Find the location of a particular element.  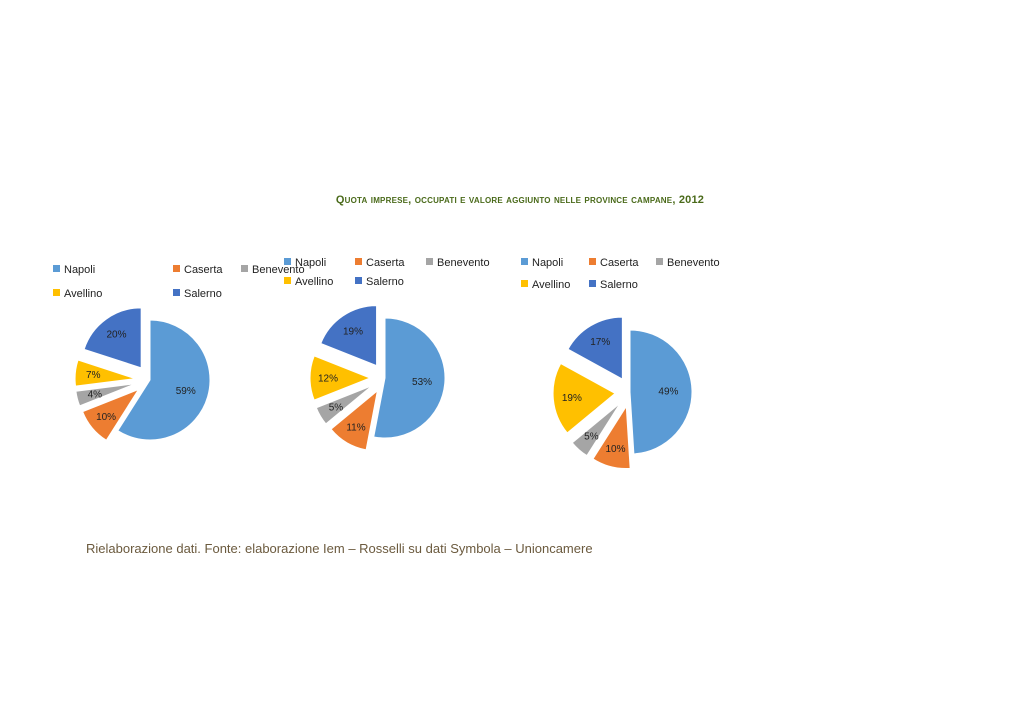

data-label-salerno: 17% is located at coordinates (600, 342).